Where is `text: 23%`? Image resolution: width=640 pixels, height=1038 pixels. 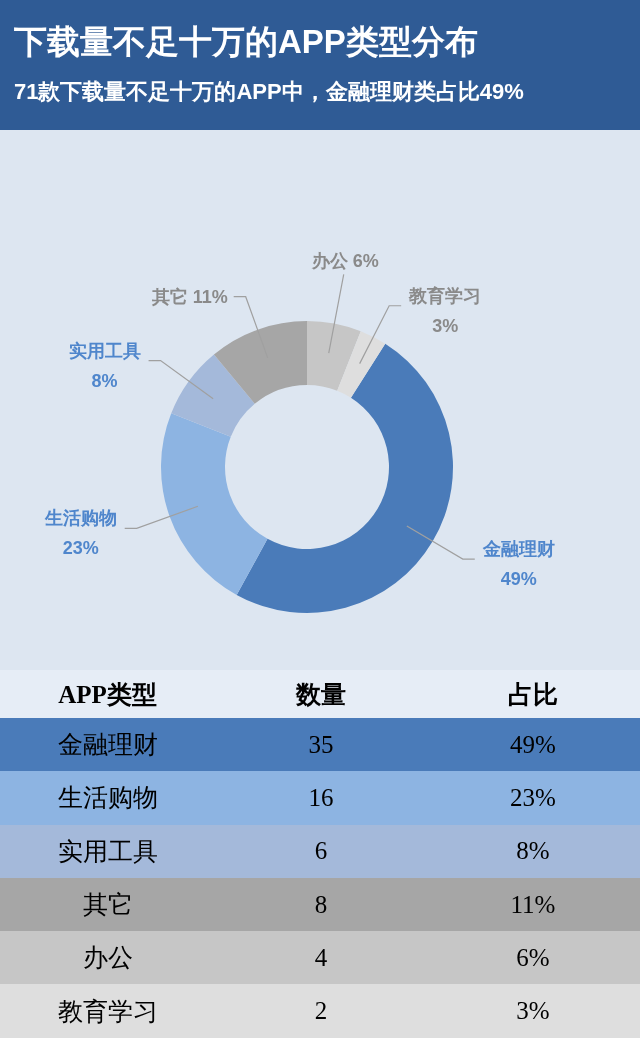
text: 23% is located at coordinates (533, 797).